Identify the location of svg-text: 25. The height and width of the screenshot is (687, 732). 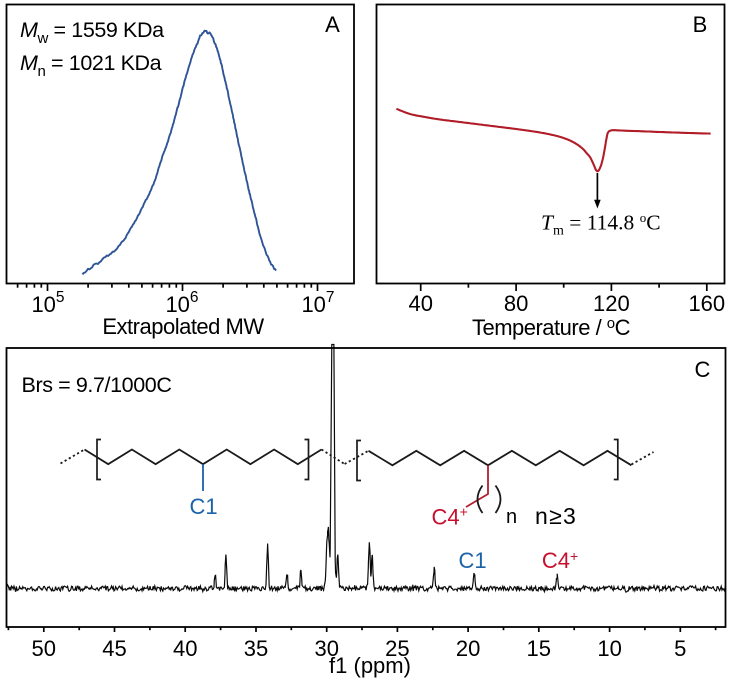
(397, 648).